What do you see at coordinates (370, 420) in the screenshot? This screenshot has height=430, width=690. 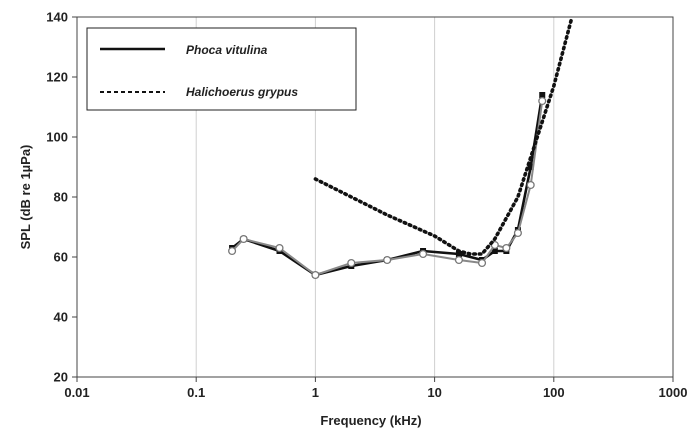 I see `x-axis-title: Frequency (kHz)` at bounding box center [370, 420].